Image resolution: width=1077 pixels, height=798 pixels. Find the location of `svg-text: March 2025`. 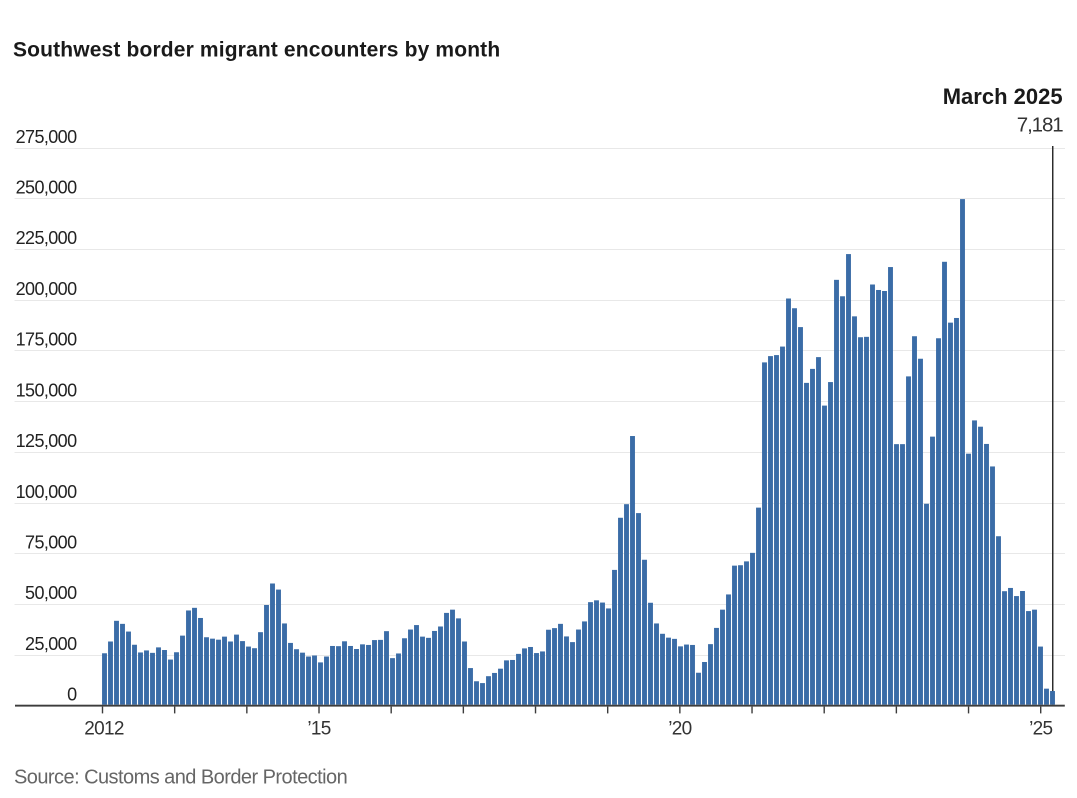

svg-text: March 2025 is located at coordinates (1003, 96).